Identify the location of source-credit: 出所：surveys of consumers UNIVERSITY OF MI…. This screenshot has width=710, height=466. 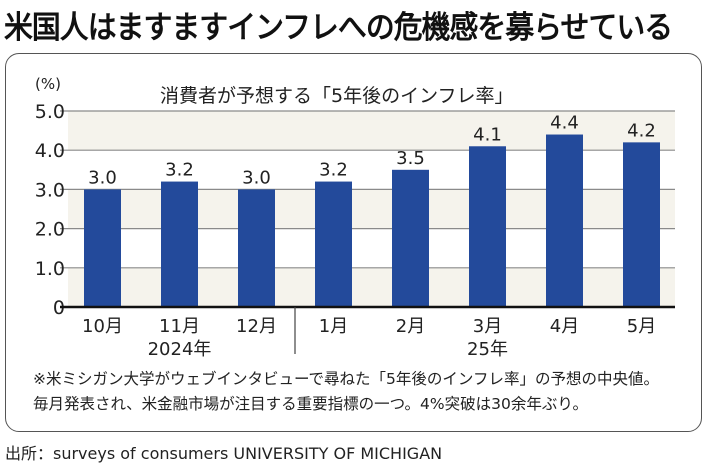
(224, 453).